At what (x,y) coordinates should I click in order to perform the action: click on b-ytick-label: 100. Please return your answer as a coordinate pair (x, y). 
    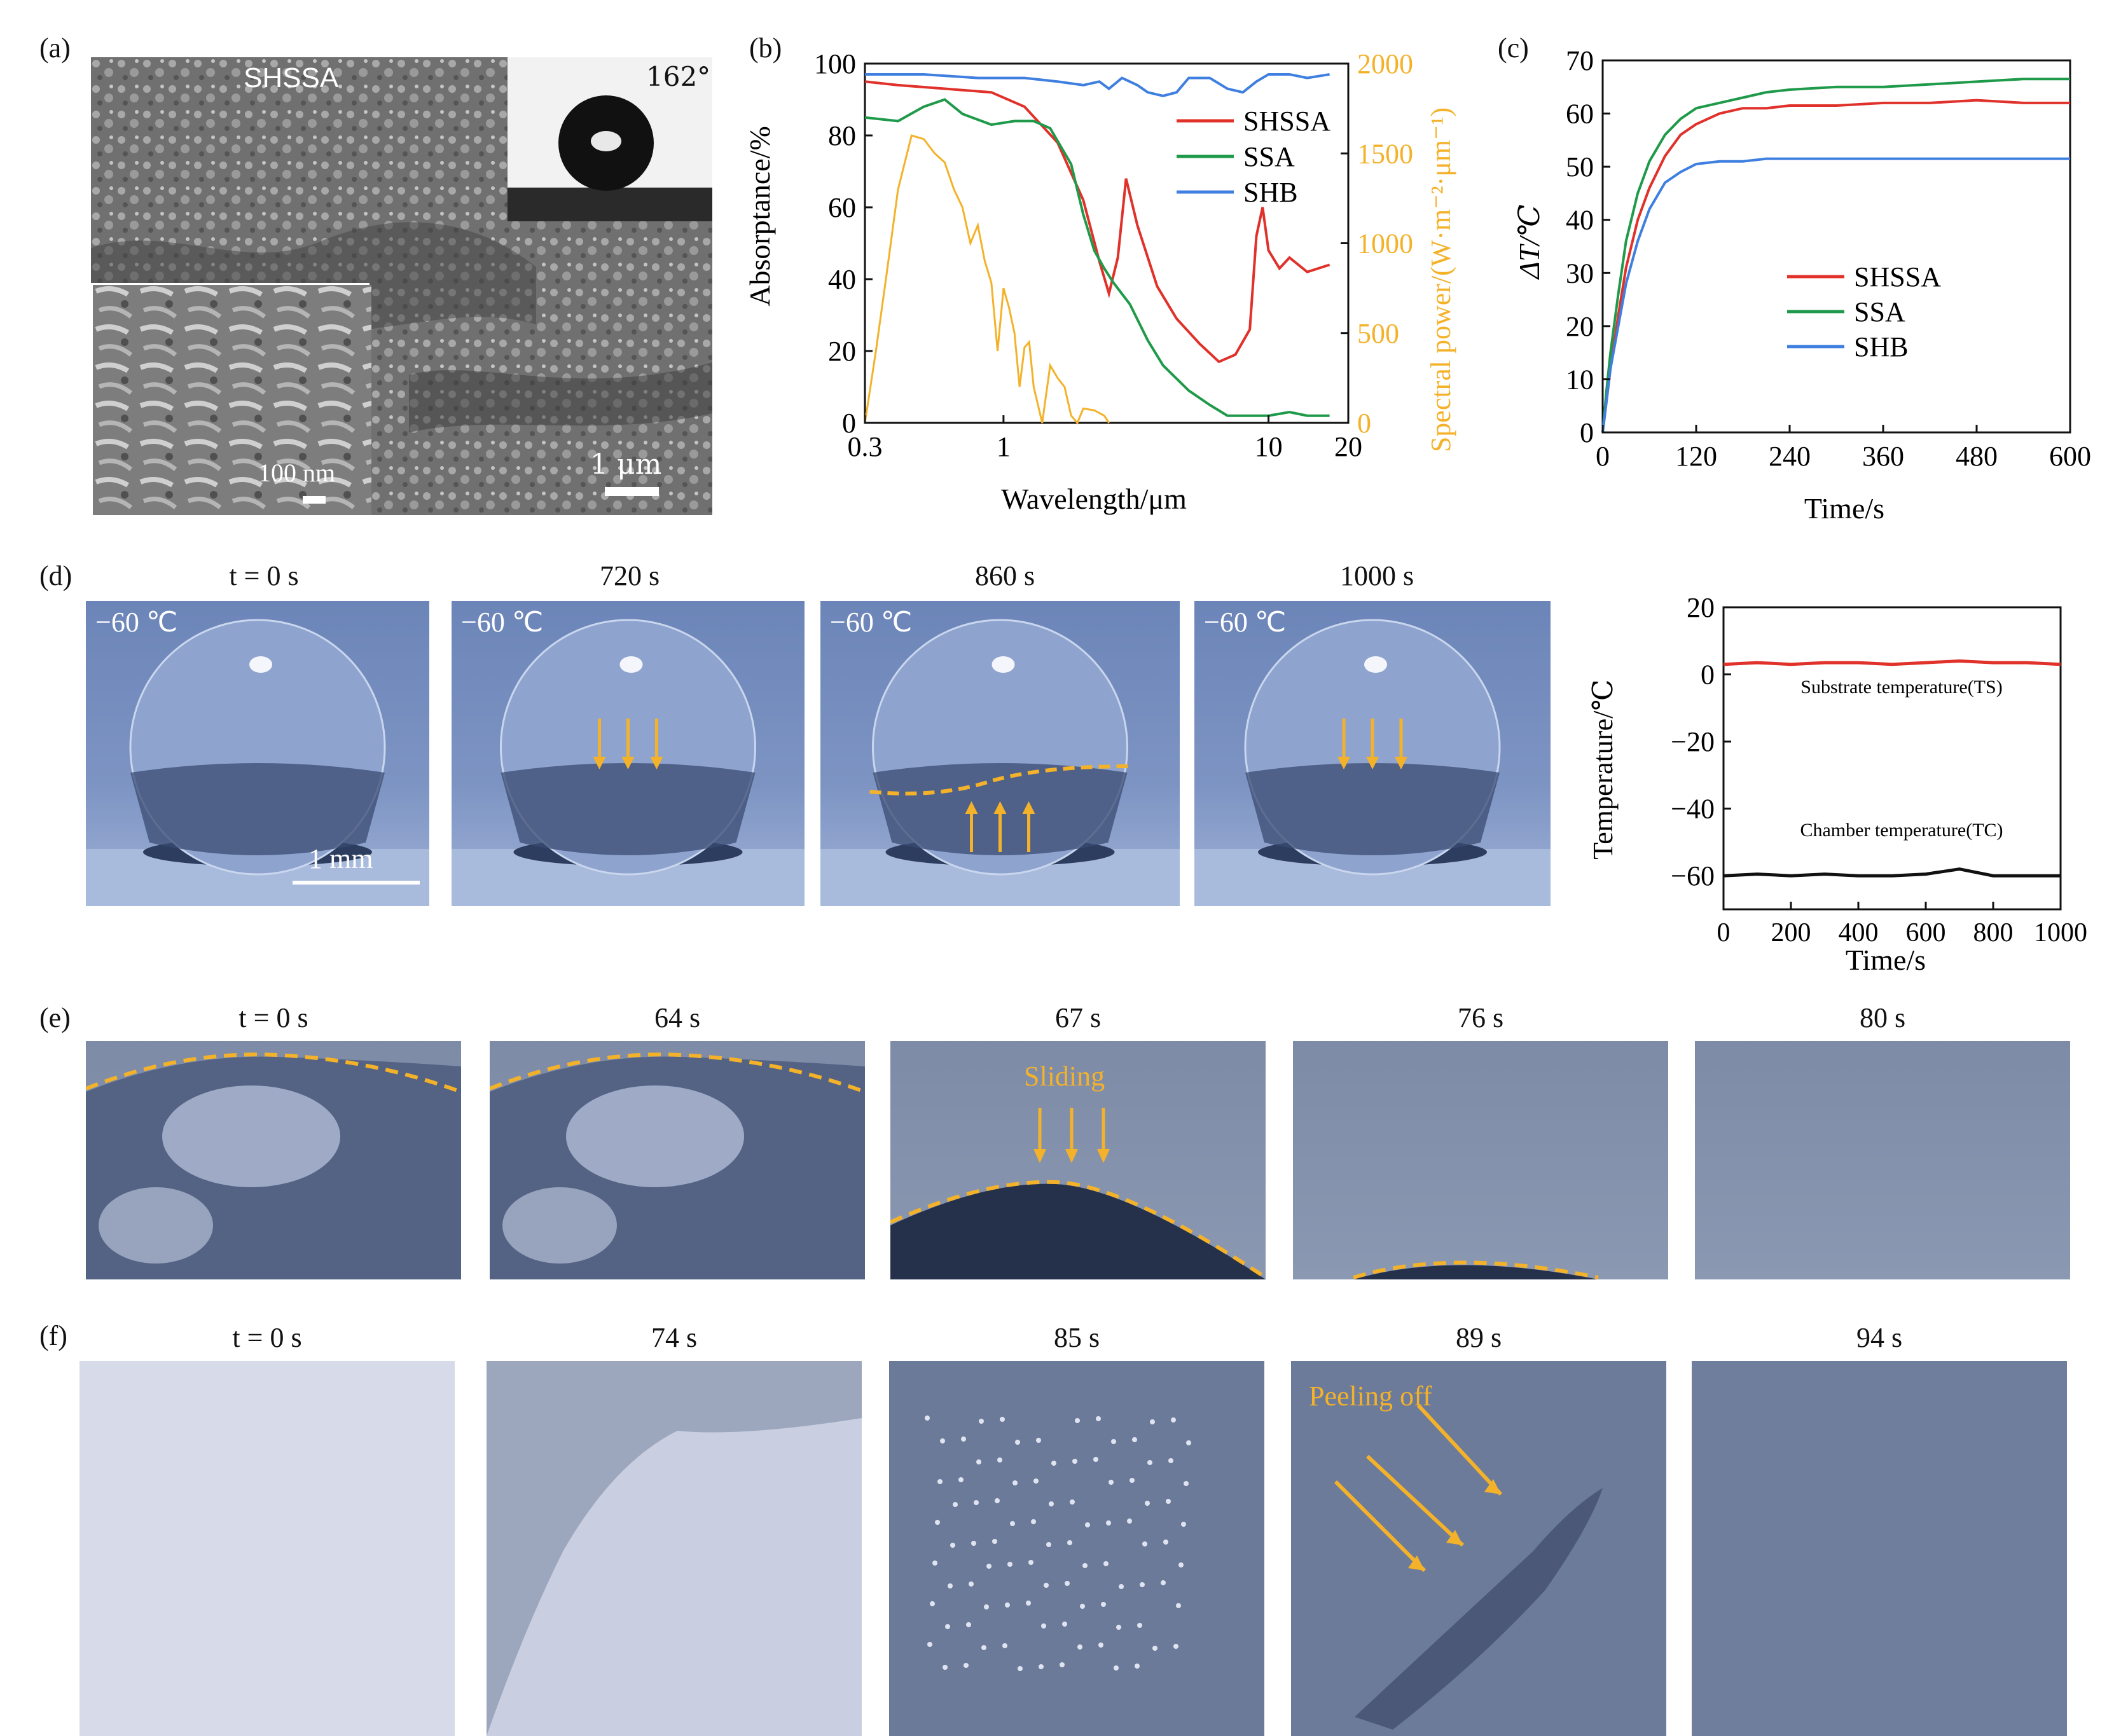
    Looking at the image, I should click on (835, 63).